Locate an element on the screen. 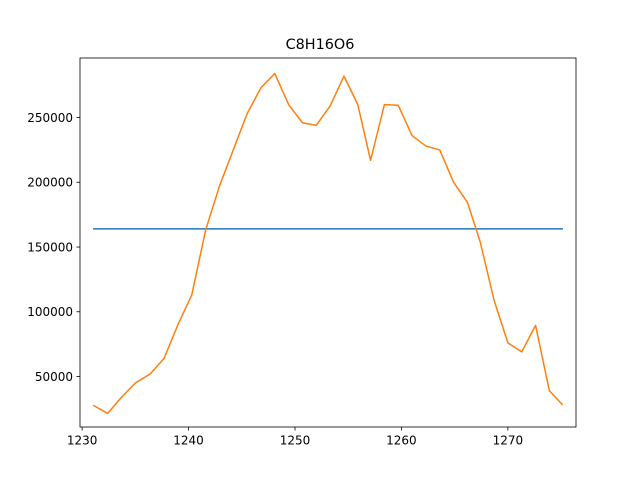 The width and height of the screenshot is (640, 480). x-tick-label: 1270 is located at coordinates (508, 441).